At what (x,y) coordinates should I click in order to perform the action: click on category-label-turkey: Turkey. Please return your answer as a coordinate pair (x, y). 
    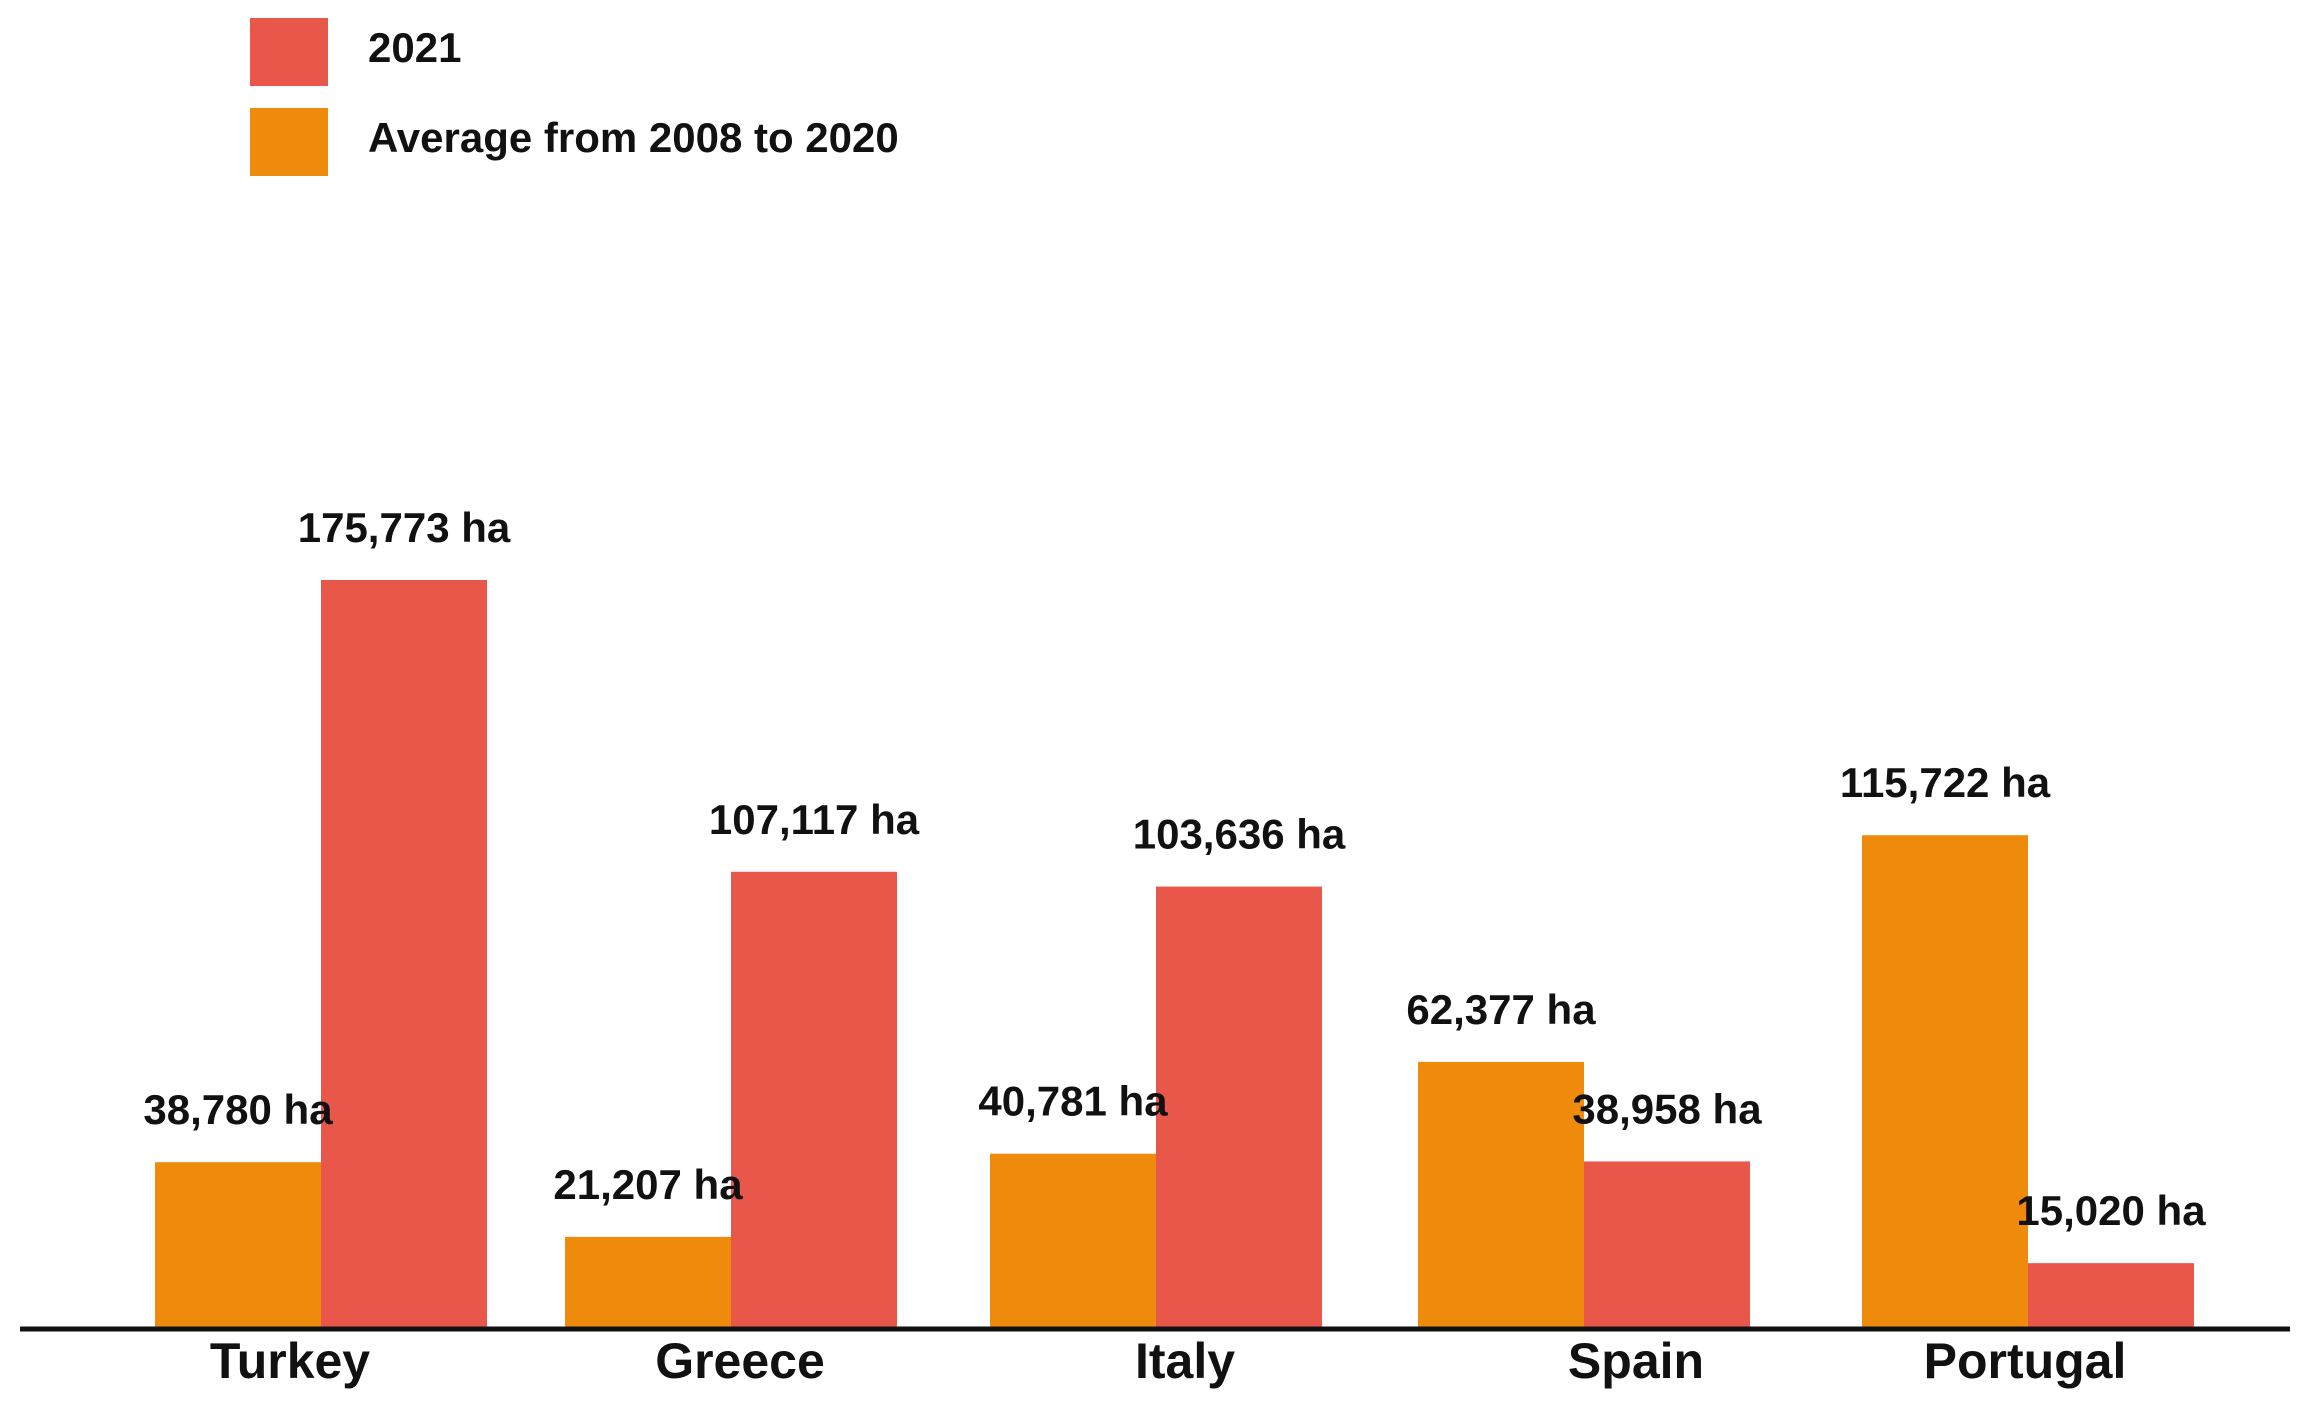
    Looking at the image, I should click on (290, 1361).